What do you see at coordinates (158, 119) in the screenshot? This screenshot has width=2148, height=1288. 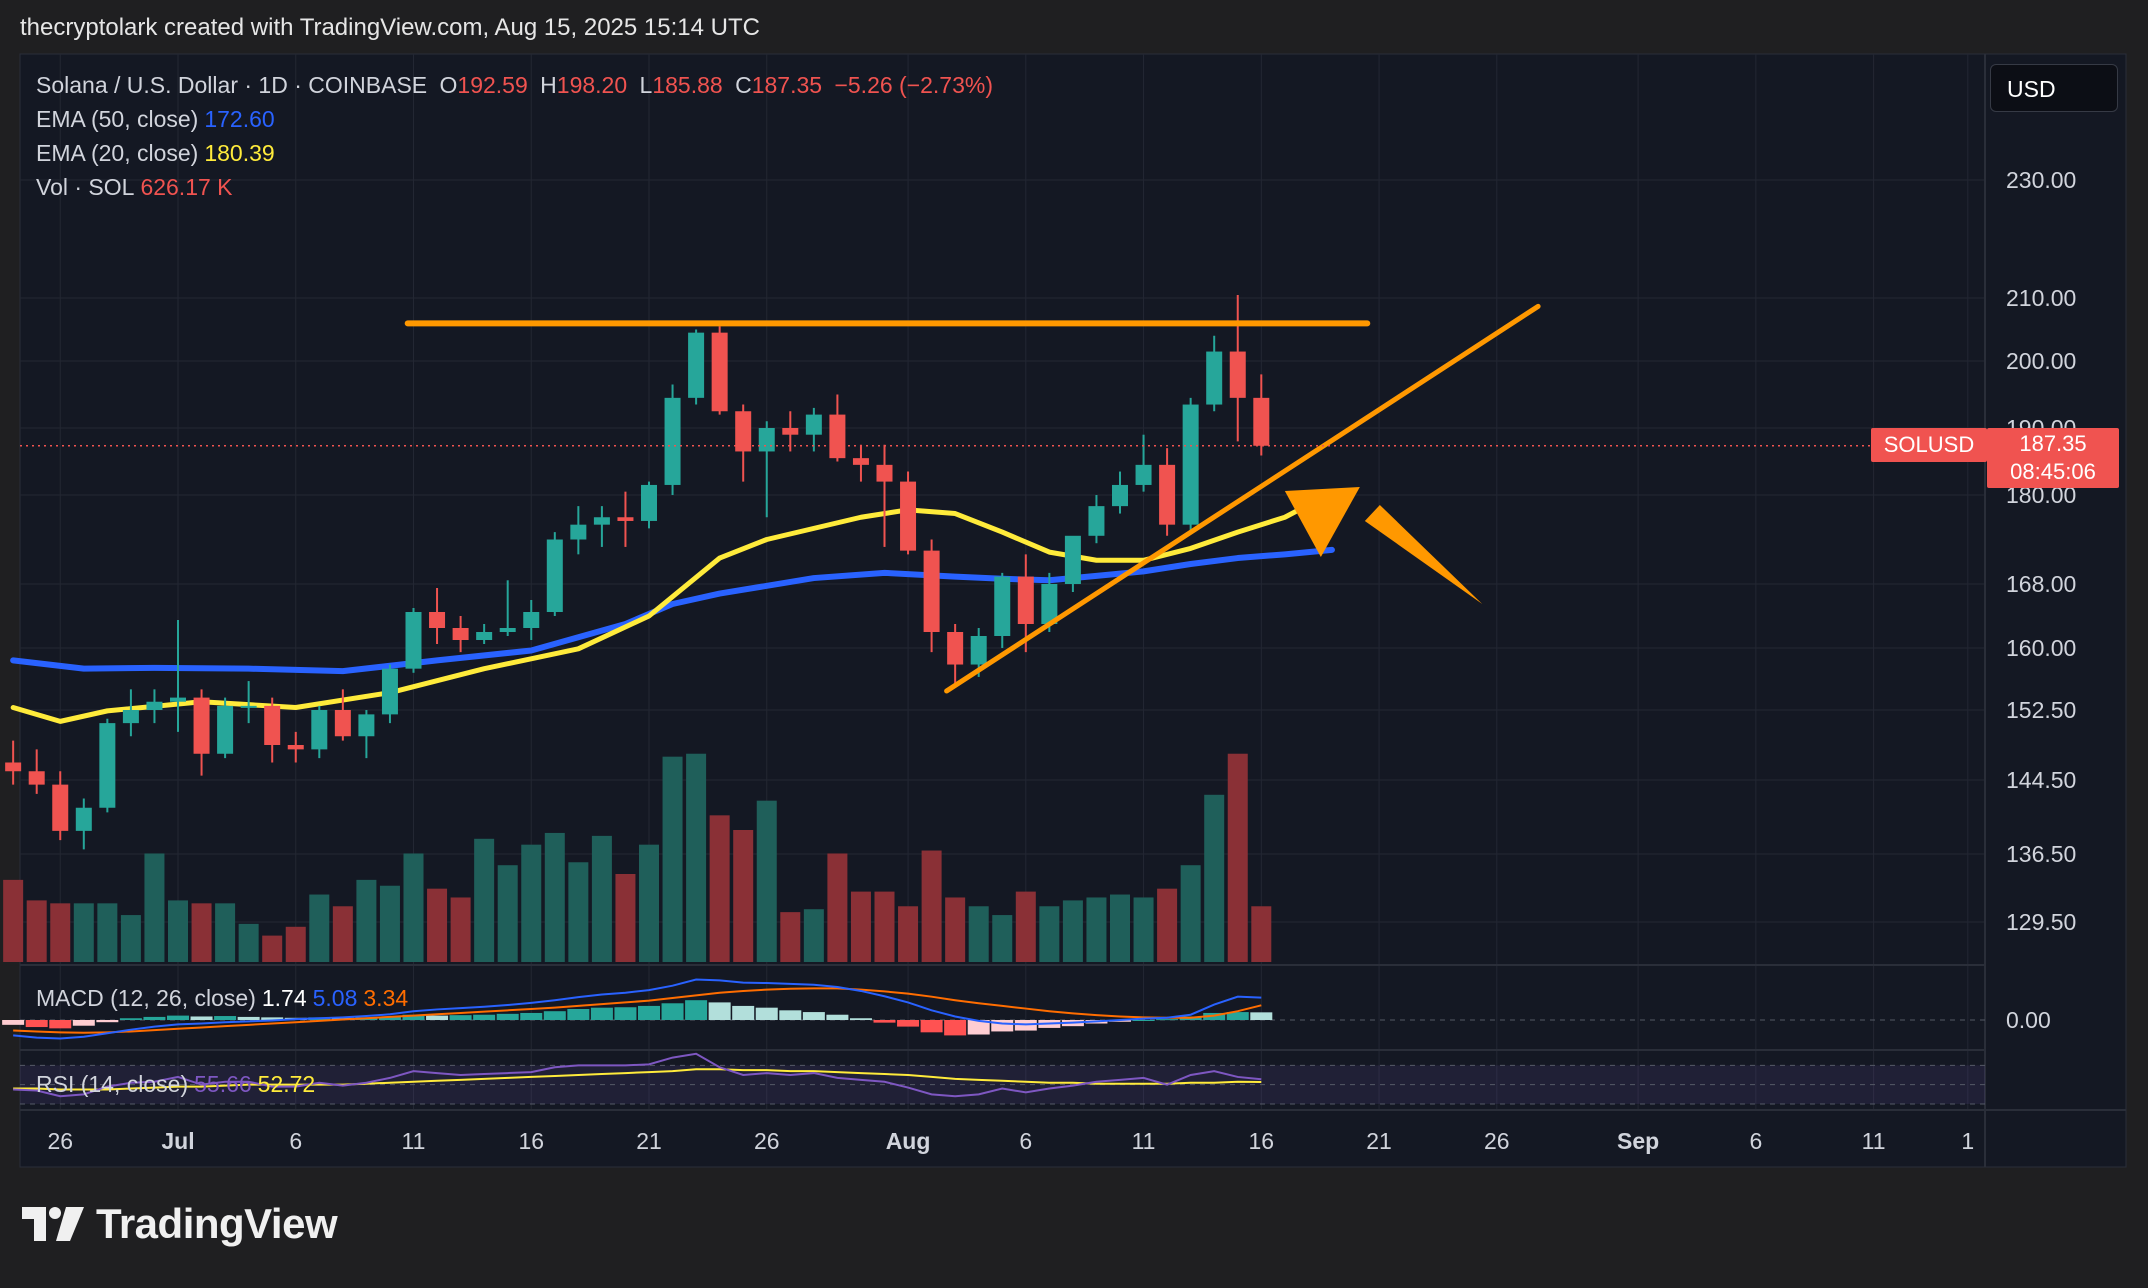 I see `legend-ema50: EMA (50, close) 172.60` at bounding box center [158, 119].